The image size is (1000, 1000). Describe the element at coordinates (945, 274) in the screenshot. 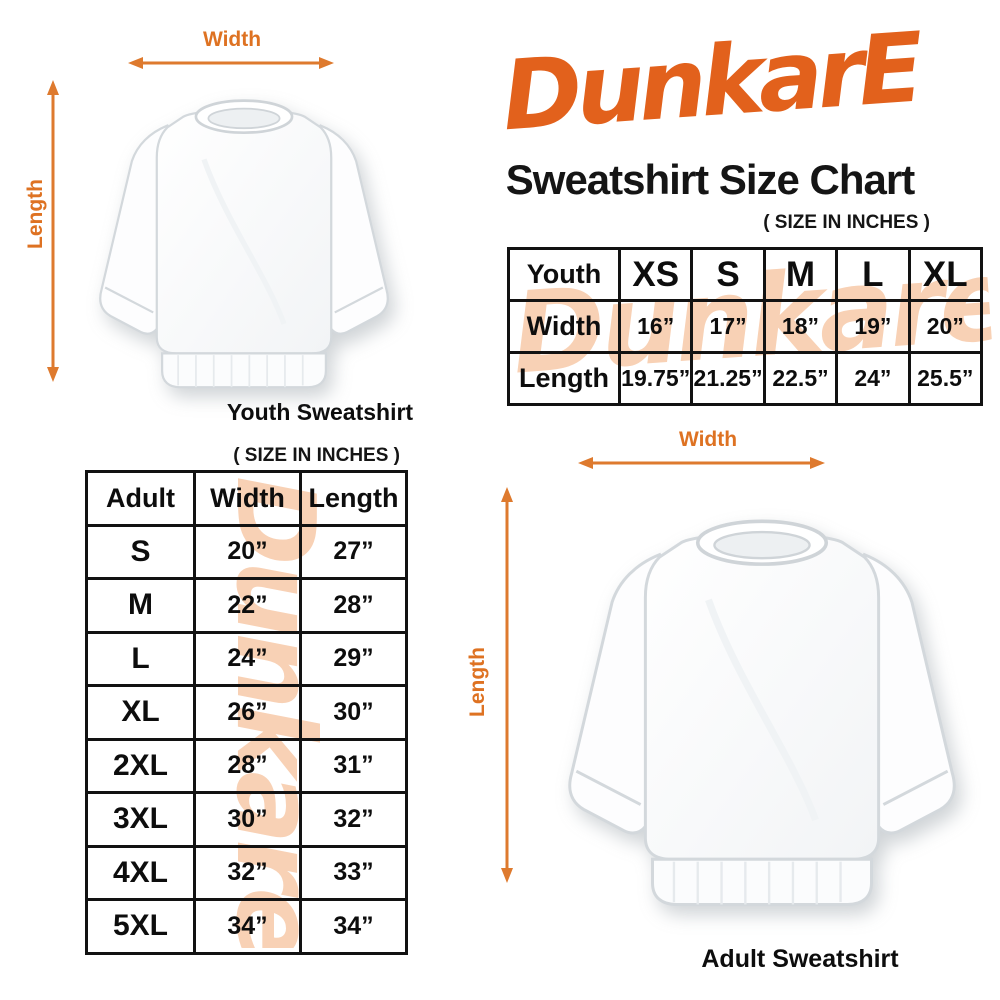

I see `youth-size-header-cell: XL` at that location.